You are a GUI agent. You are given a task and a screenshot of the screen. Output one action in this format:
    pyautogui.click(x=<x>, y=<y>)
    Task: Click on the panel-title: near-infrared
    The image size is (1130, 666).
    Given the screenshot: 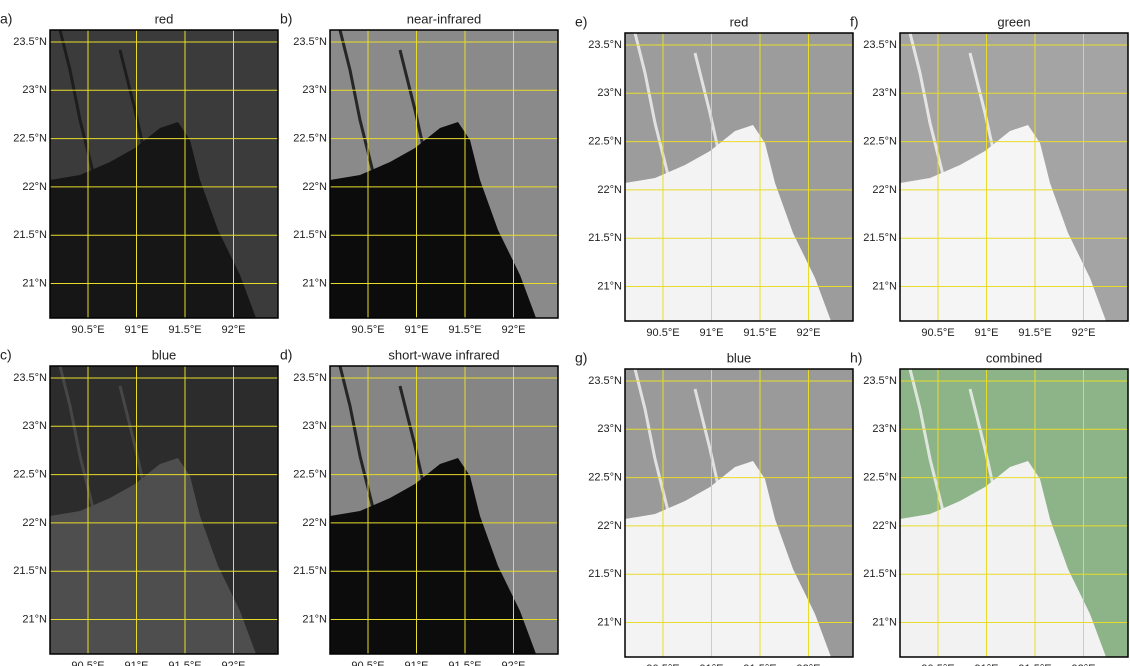 What is the action you would take?
    pyautogui.click(x=444, y=18)
    